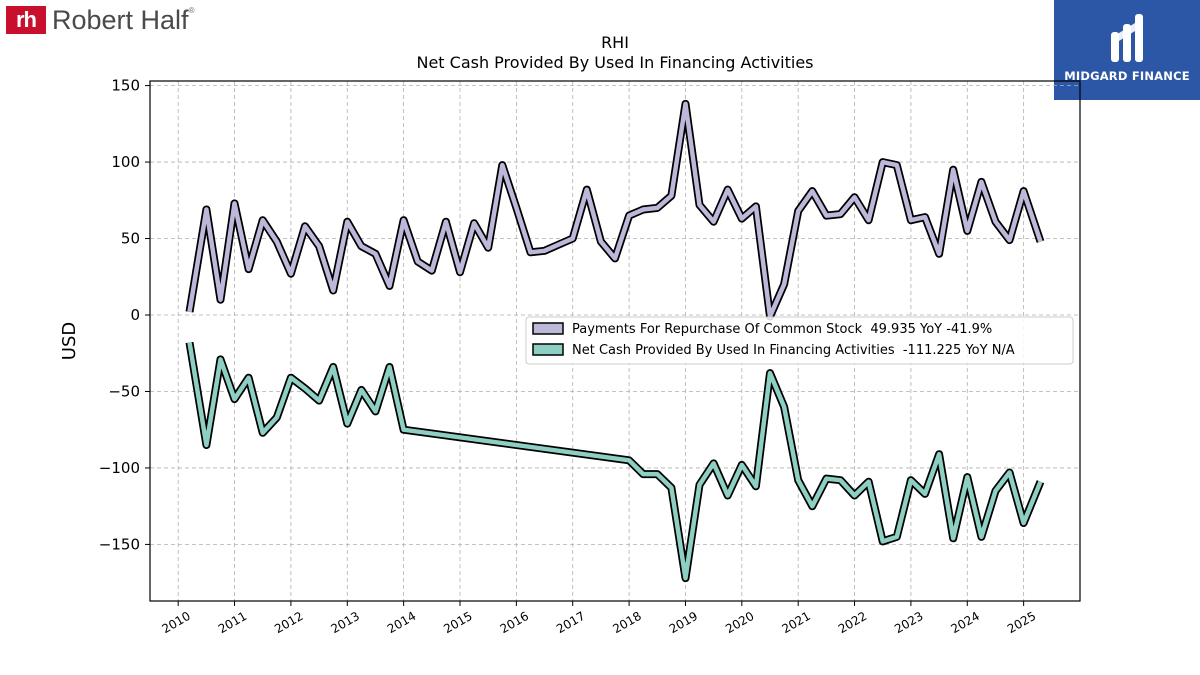 This screenshot has width=1200, height=675. I want to click on y-tick-label: −150, so click(119, 544).